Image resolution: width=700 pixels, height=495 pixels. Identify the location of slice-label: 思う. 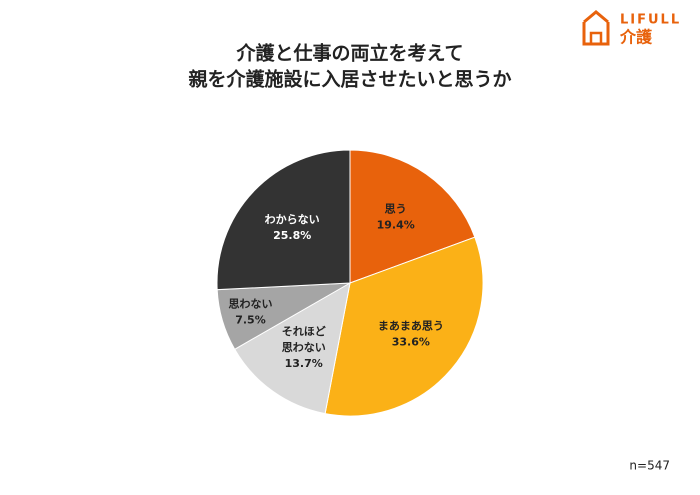
(396, 209).